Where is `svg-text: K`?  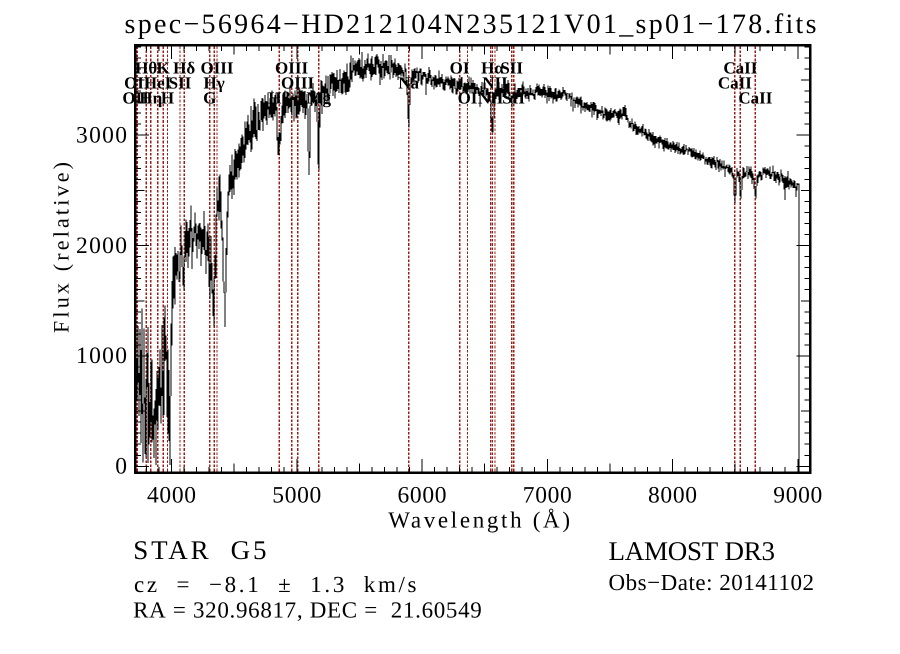
svg-text: K is located at coordinates (163, 68).